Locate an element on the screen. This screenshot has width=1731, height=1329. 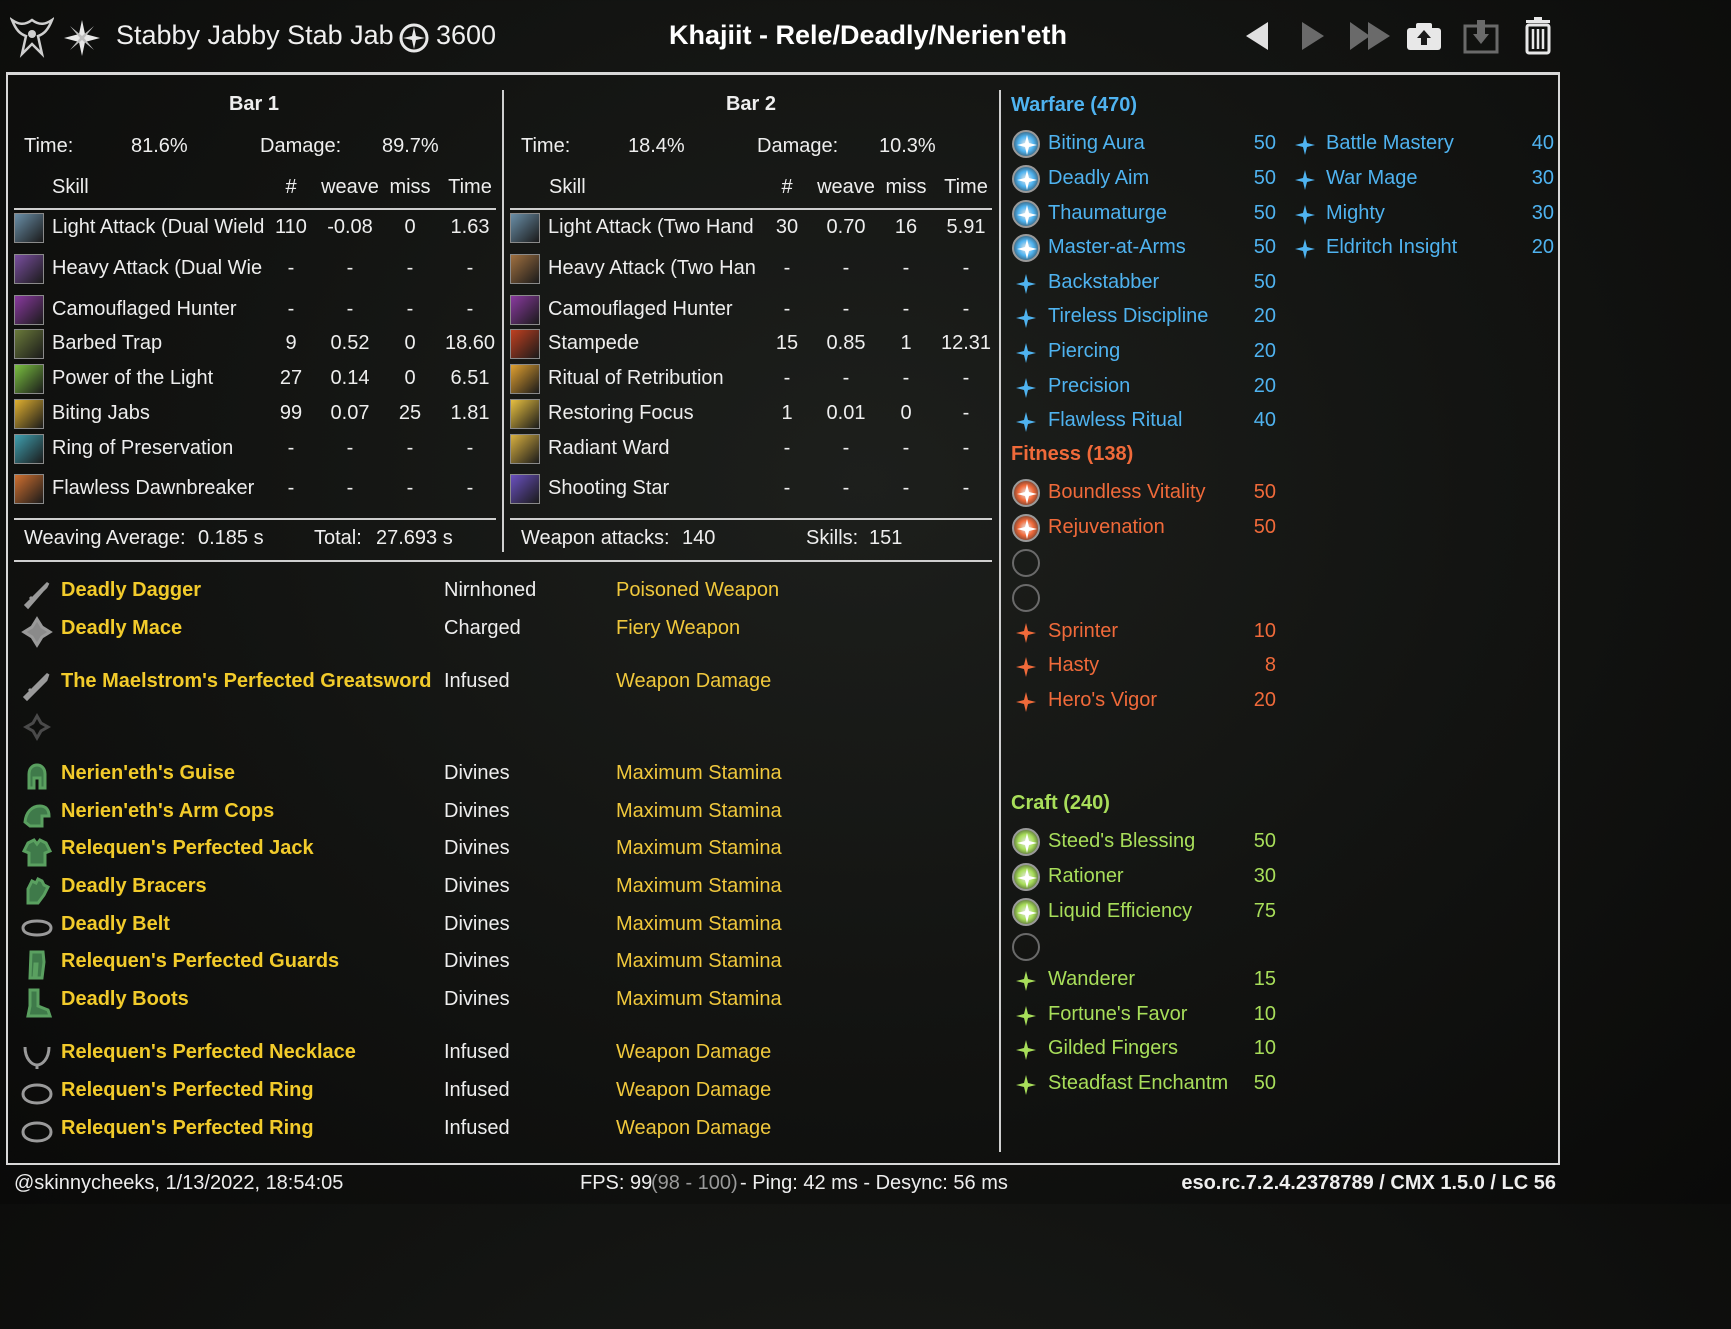
mace-icon is located at coordinates (37, 632).